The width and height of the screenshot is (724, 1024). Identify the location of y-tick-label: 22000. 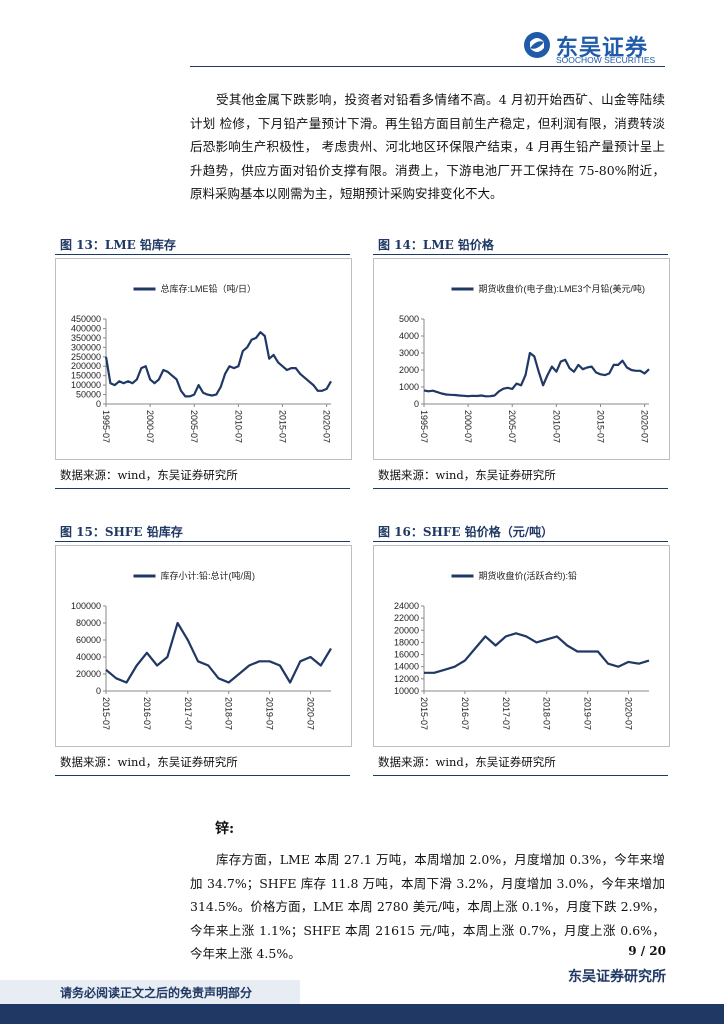
(406, 618).